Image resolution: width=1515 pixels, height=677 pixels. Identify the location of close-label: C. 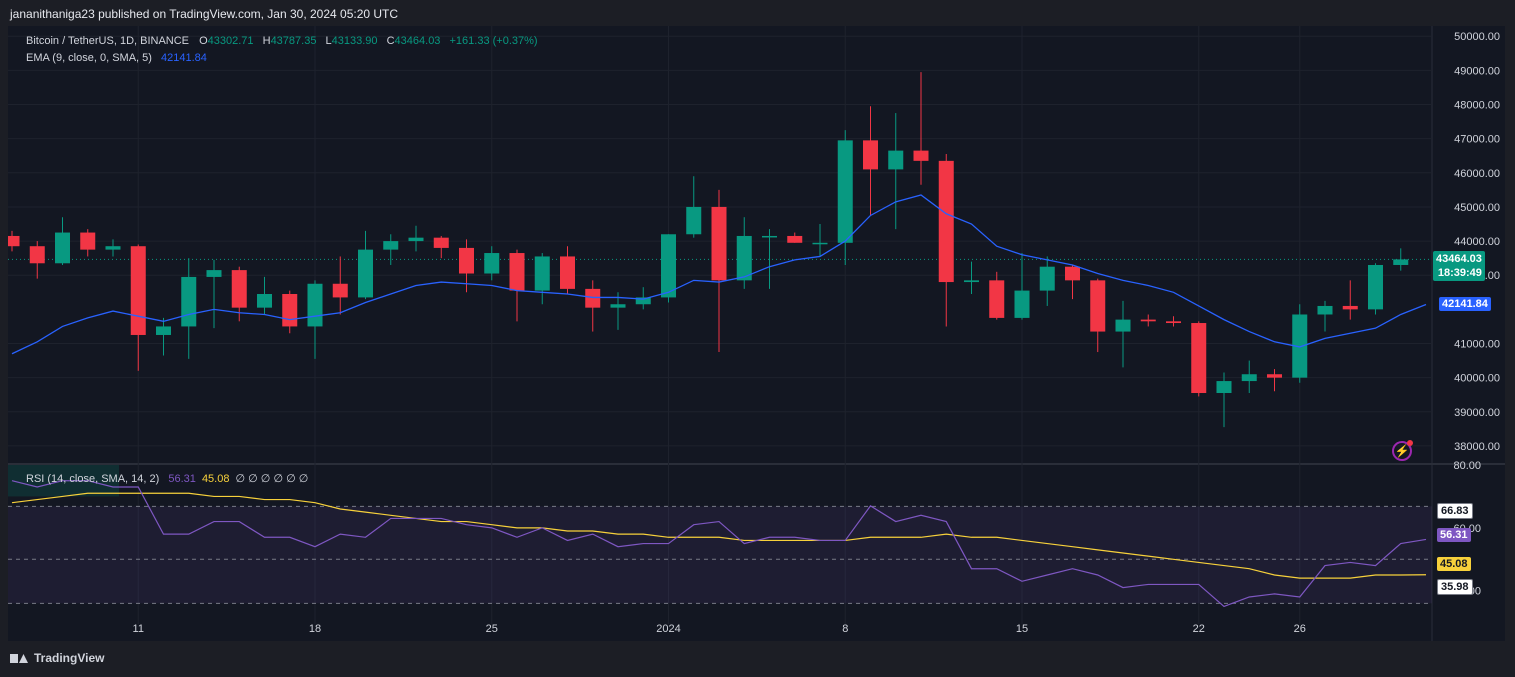
(390, 41).